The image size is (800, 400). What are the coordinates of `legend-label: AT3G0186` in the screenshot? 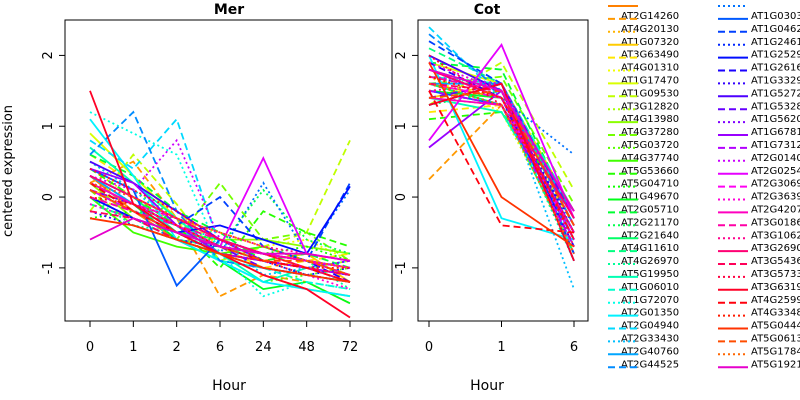 It's located at (775, 222).